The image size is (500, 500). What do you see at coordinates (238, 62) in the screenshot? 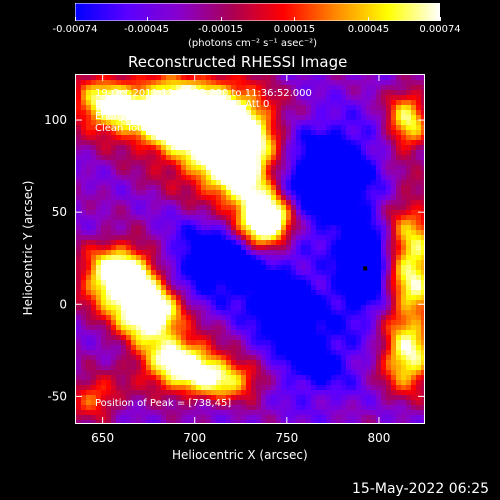
I see `chart-title: Reconstructed RHESSI Image` at bounding box center [238, 62].